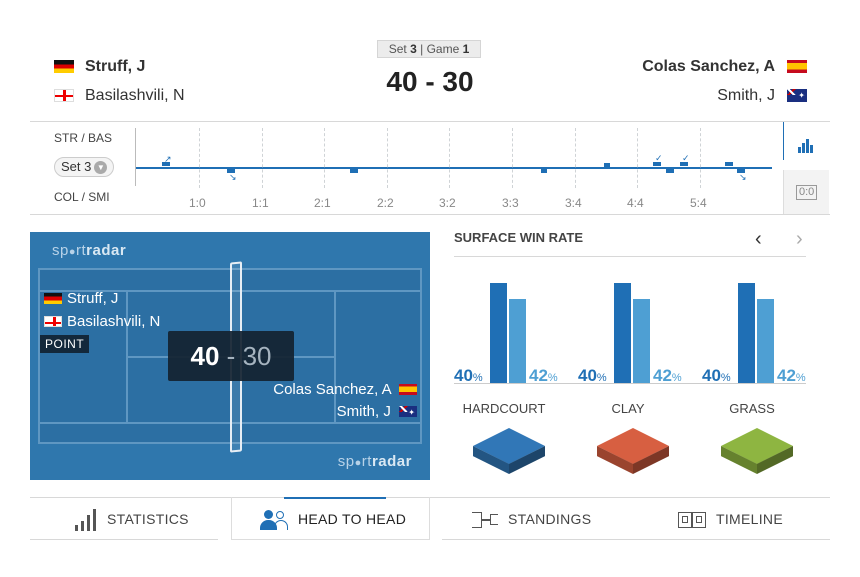  I want to click on match-score: 40 - 30, so click(430, 81).